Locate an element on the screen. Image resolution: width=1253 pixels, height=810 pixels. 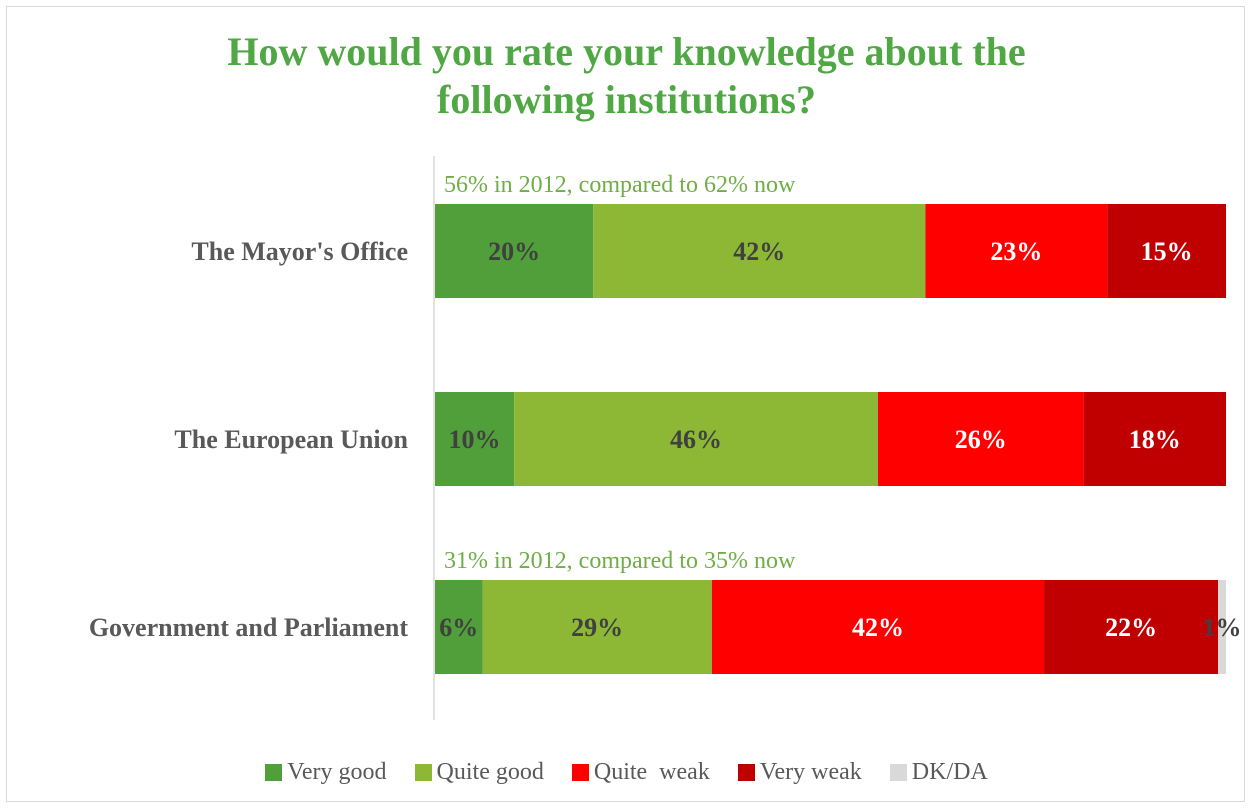
data-label: 22% is located at coordinates (1131, 627).